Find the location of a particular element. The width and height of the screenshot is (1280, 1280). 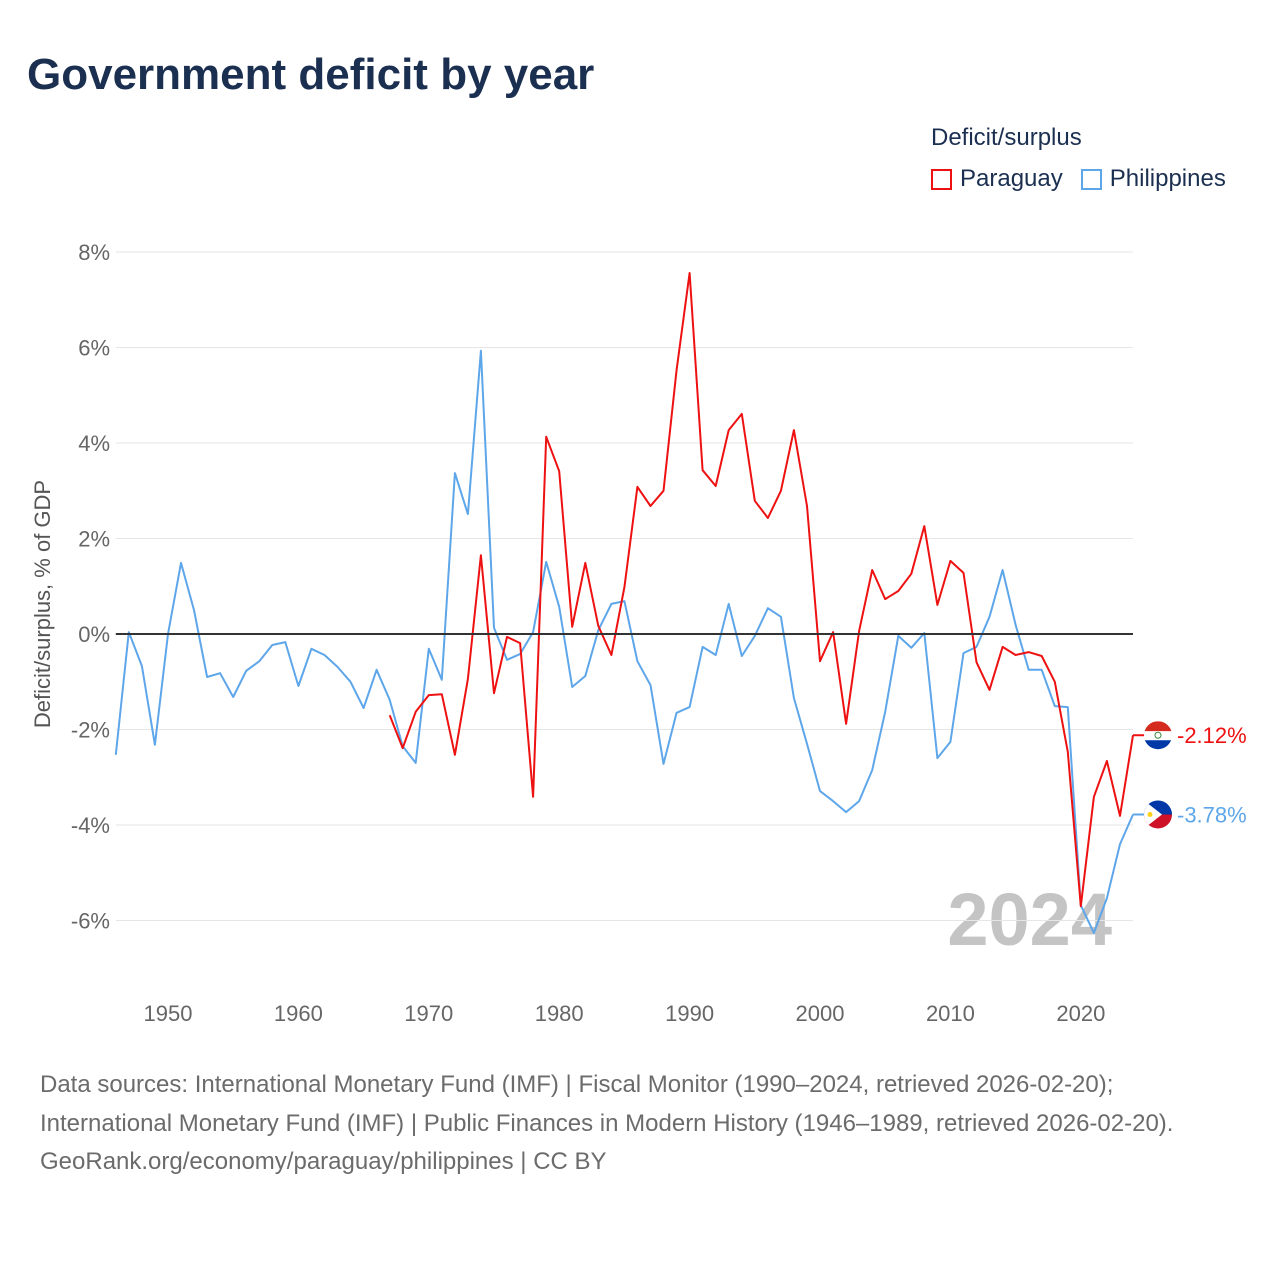

legend: Paraguay Philippines is located at coordinates (1078, 179).